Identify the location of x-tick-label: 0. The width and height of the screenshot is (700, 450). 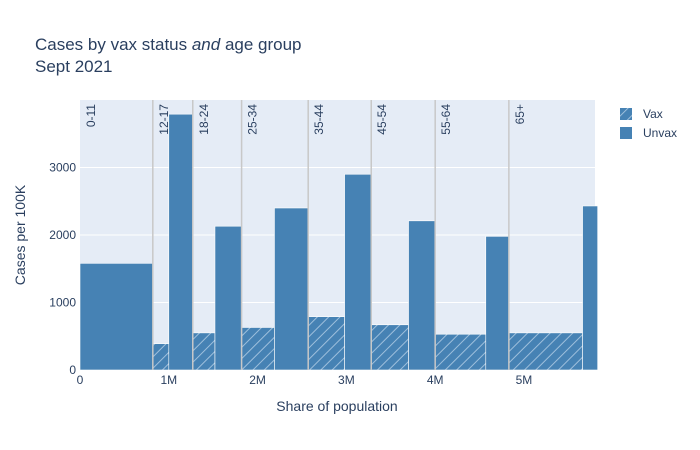
(80, 380).